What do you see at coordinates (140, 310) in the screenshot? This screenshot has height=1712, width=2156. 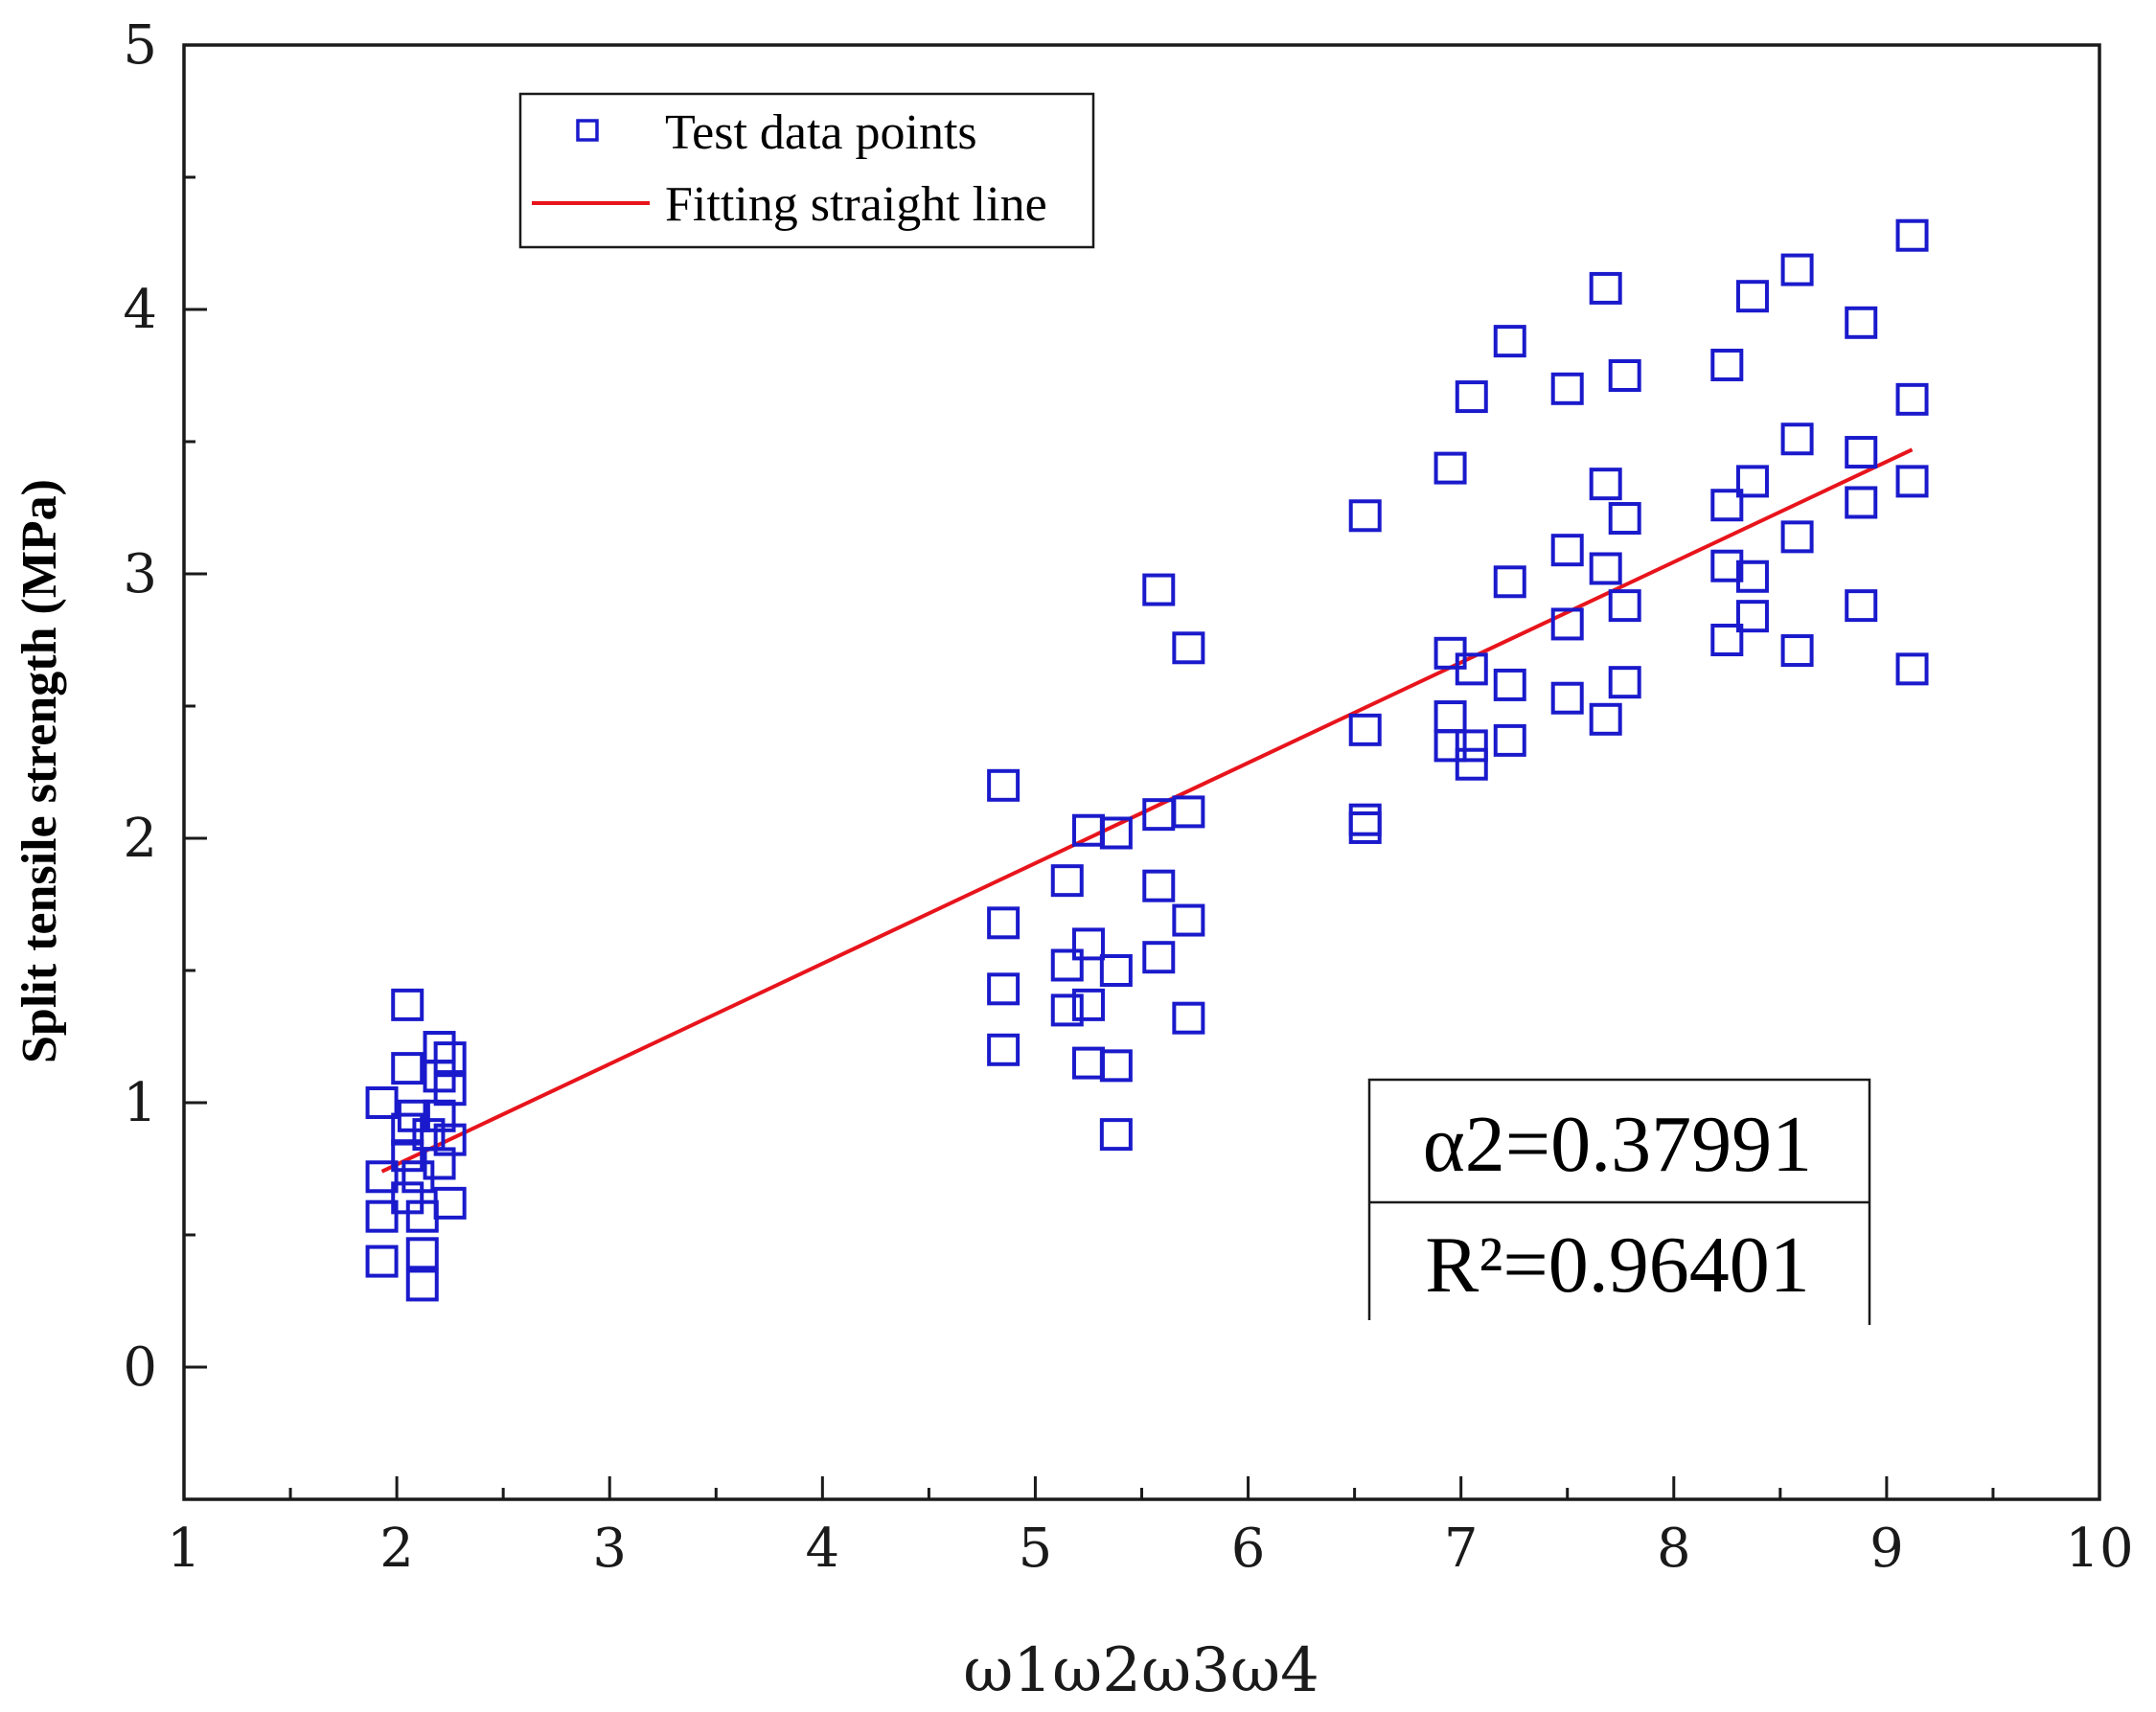 I see `y-tick-label: 4` at bounding box center [140, 310].